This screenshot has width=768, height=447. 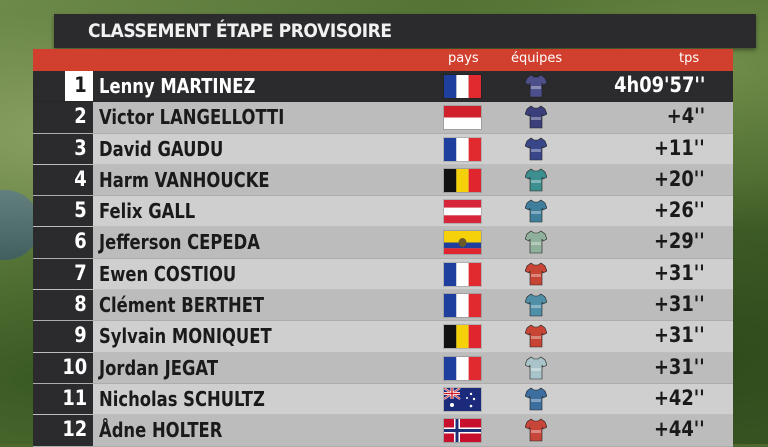 I want to click on rank-cell: 10, so click(x=63, y=367).